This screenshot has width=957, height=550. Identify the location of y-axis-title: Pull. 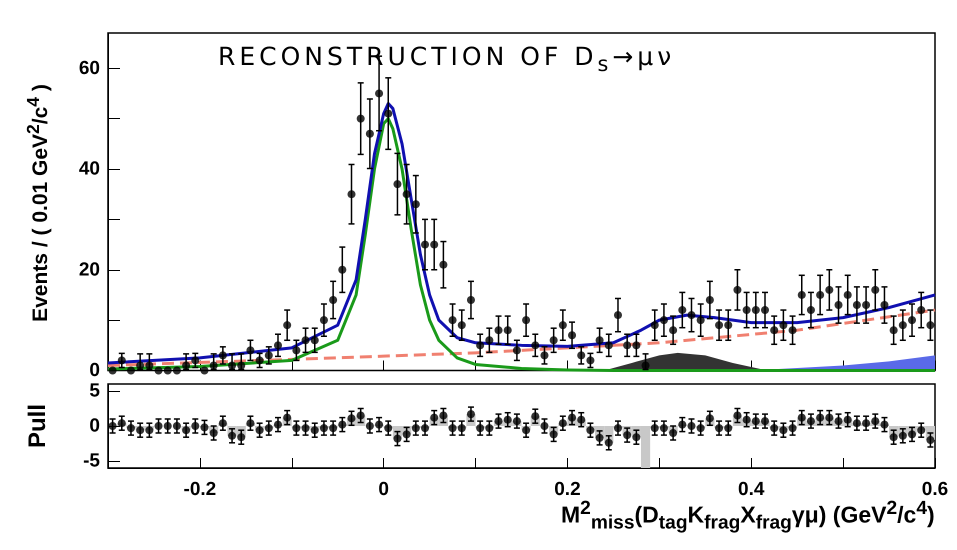
(38, 426).